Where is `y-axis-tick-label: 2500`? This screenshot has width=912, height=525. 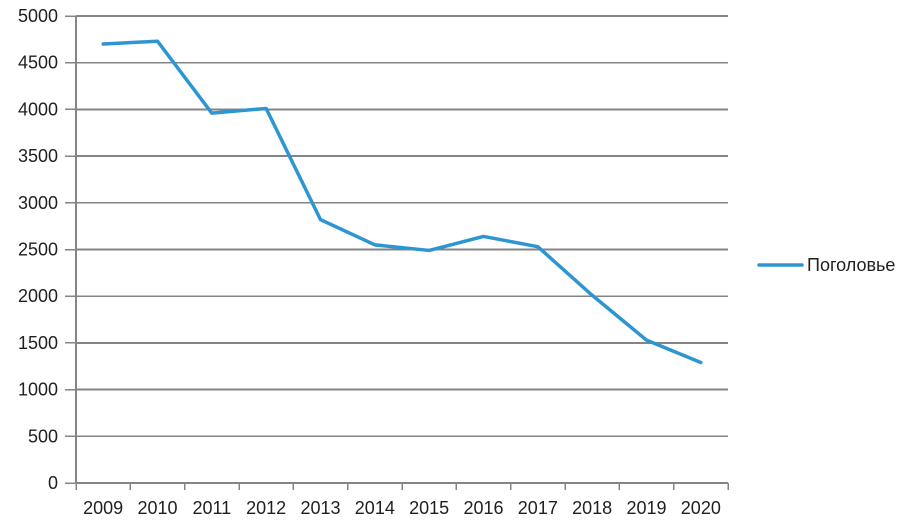 y-axis-tick-label: 2500 is located at coordinates (38, 250).